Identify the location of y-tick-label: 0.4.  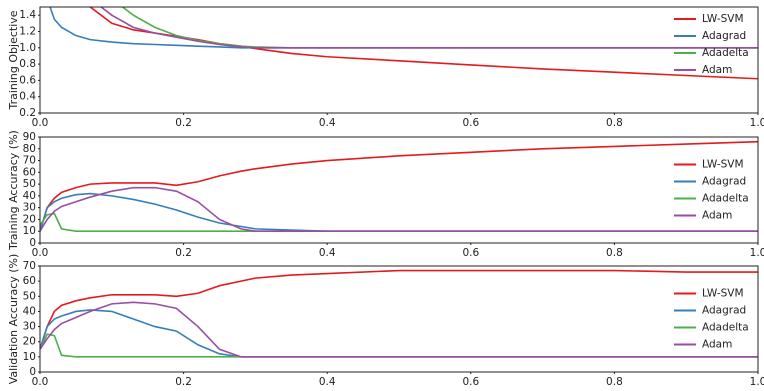
(27, 97).